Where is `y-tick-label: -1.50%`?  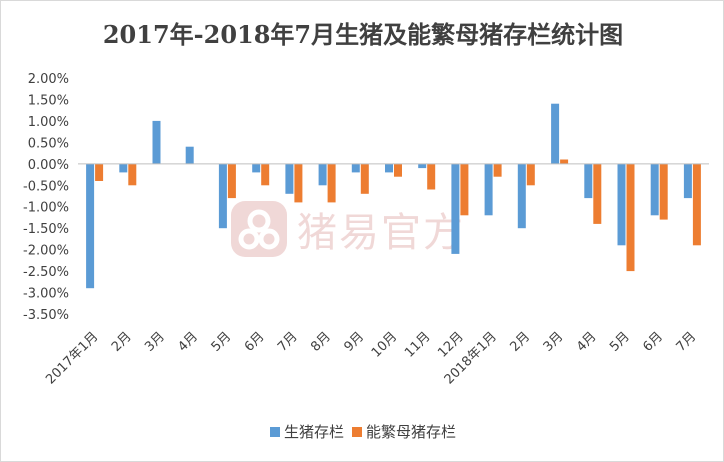 y-tick-label: -1.50% is located at coordinates (46, 229).